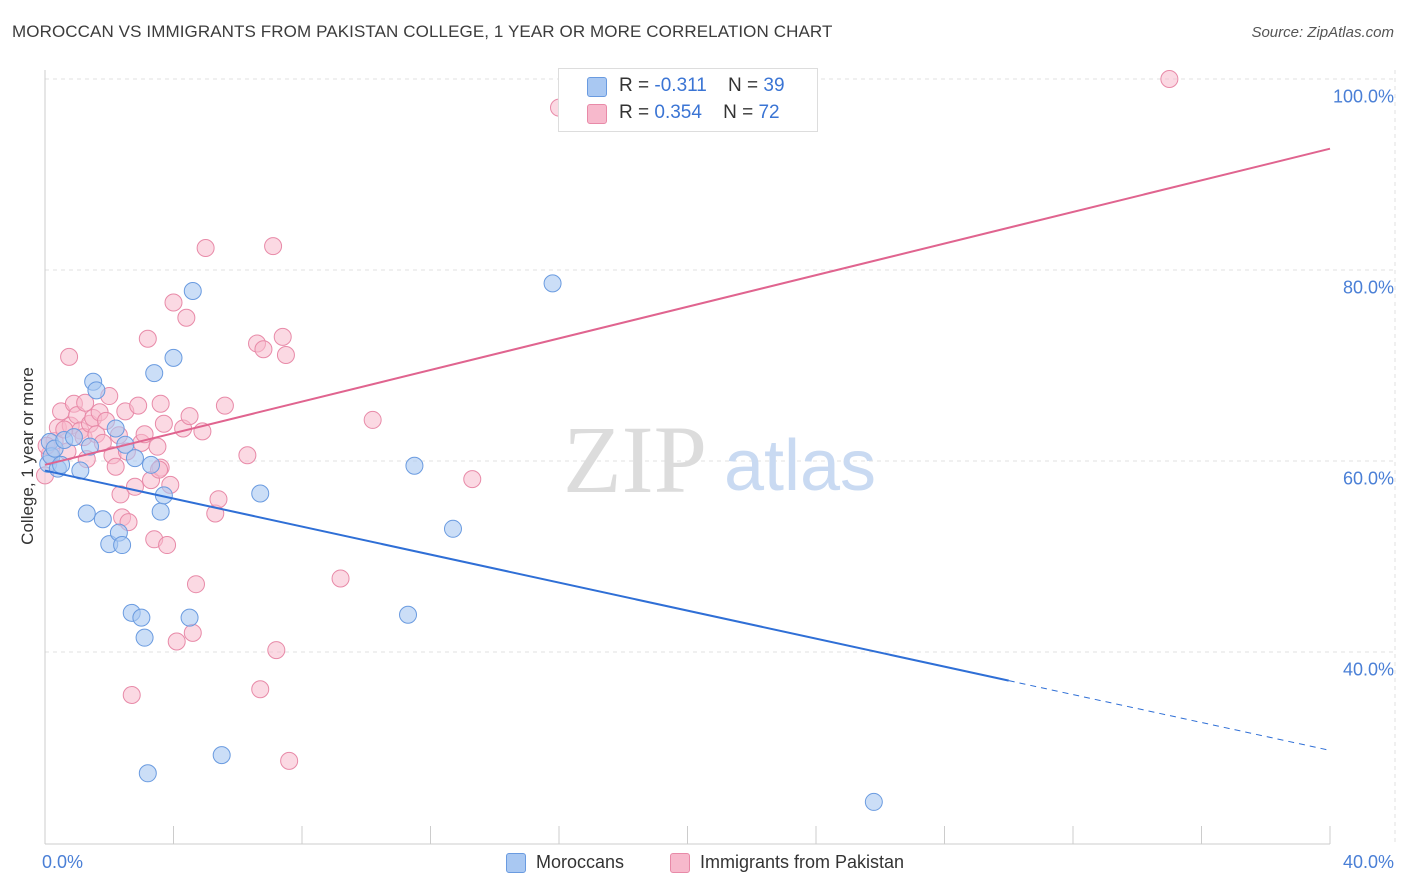 This screenshot has height=892, width=1406. I want to click on moroccans-swatch, so click(597, 87).